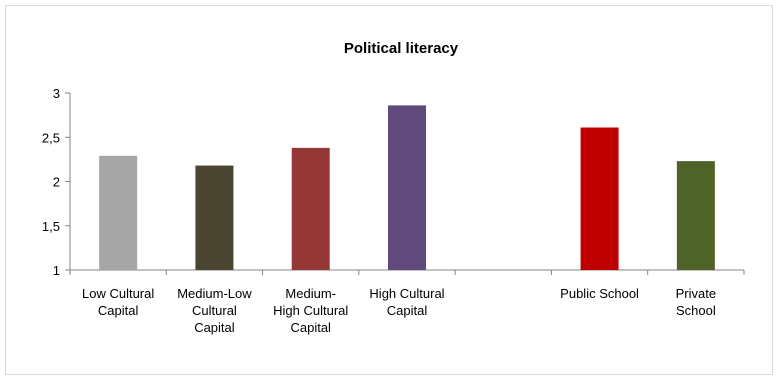  What do you see at coordinates (401, 48) in the screenshot?
I see `chart-title: Political literacy` at bounding box center [401, 48].